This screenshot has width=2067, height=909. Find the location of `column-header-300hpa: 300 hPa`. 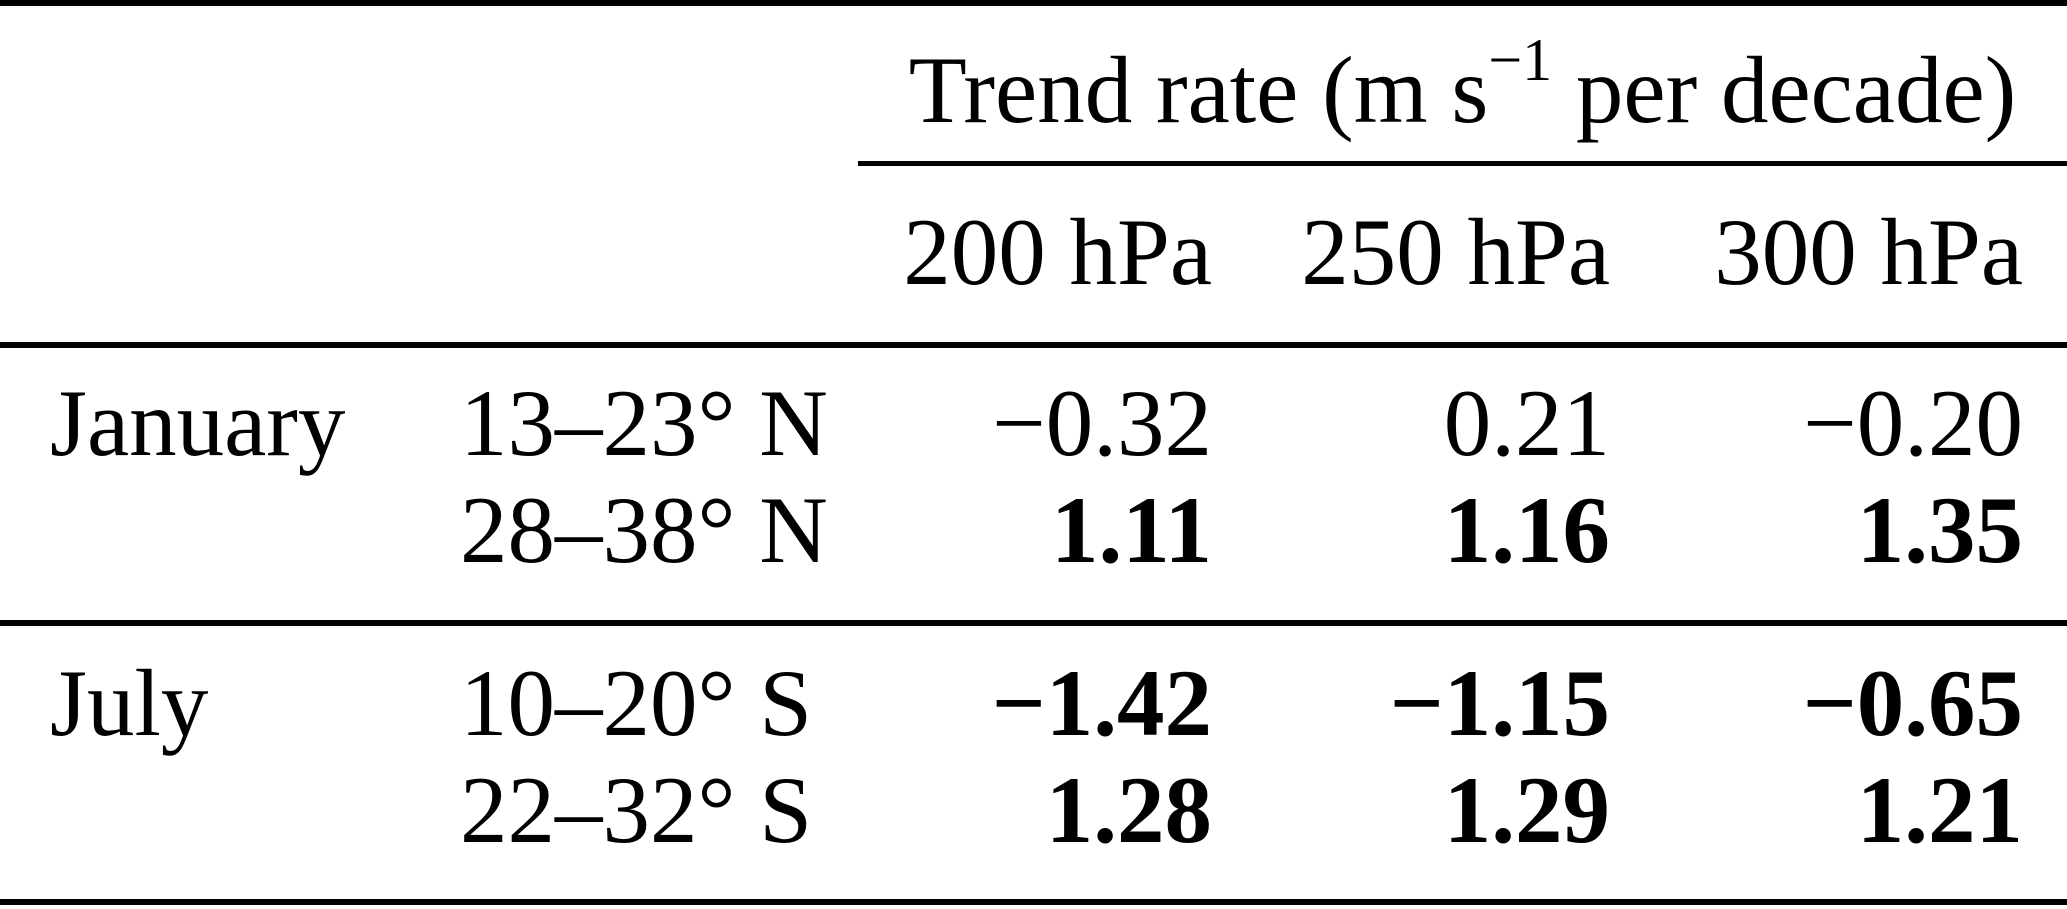

column-header-300hpa: 300 hPa is located at coordinates (1868, 252).